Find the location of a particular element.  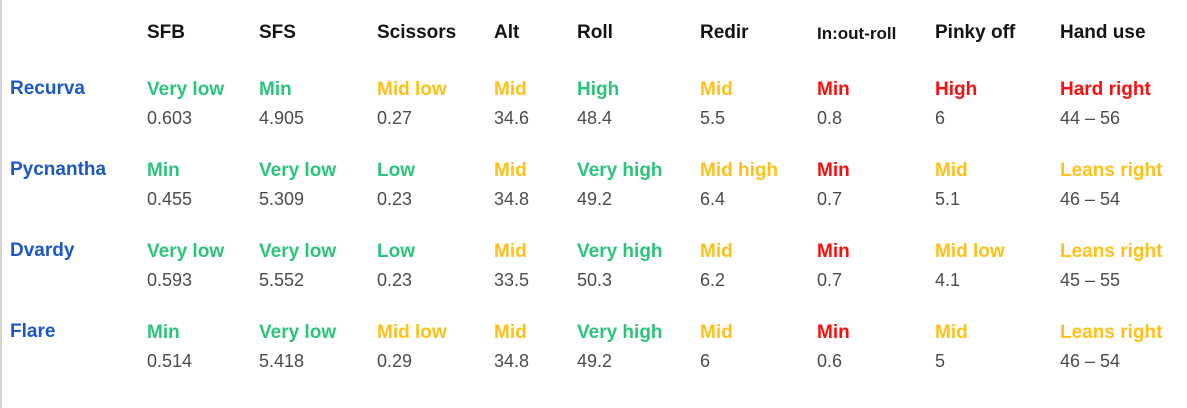

column-header-redir: Redir is located at coordinates (724, 32).